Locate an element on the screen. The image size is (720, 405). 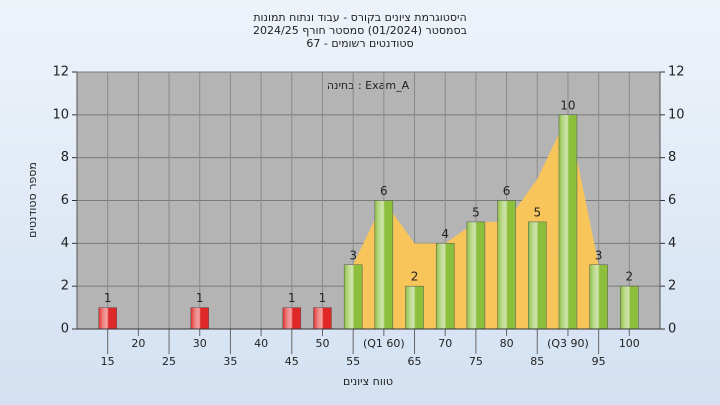
x-tick-label: 75 is located at coordinates (476, 361).